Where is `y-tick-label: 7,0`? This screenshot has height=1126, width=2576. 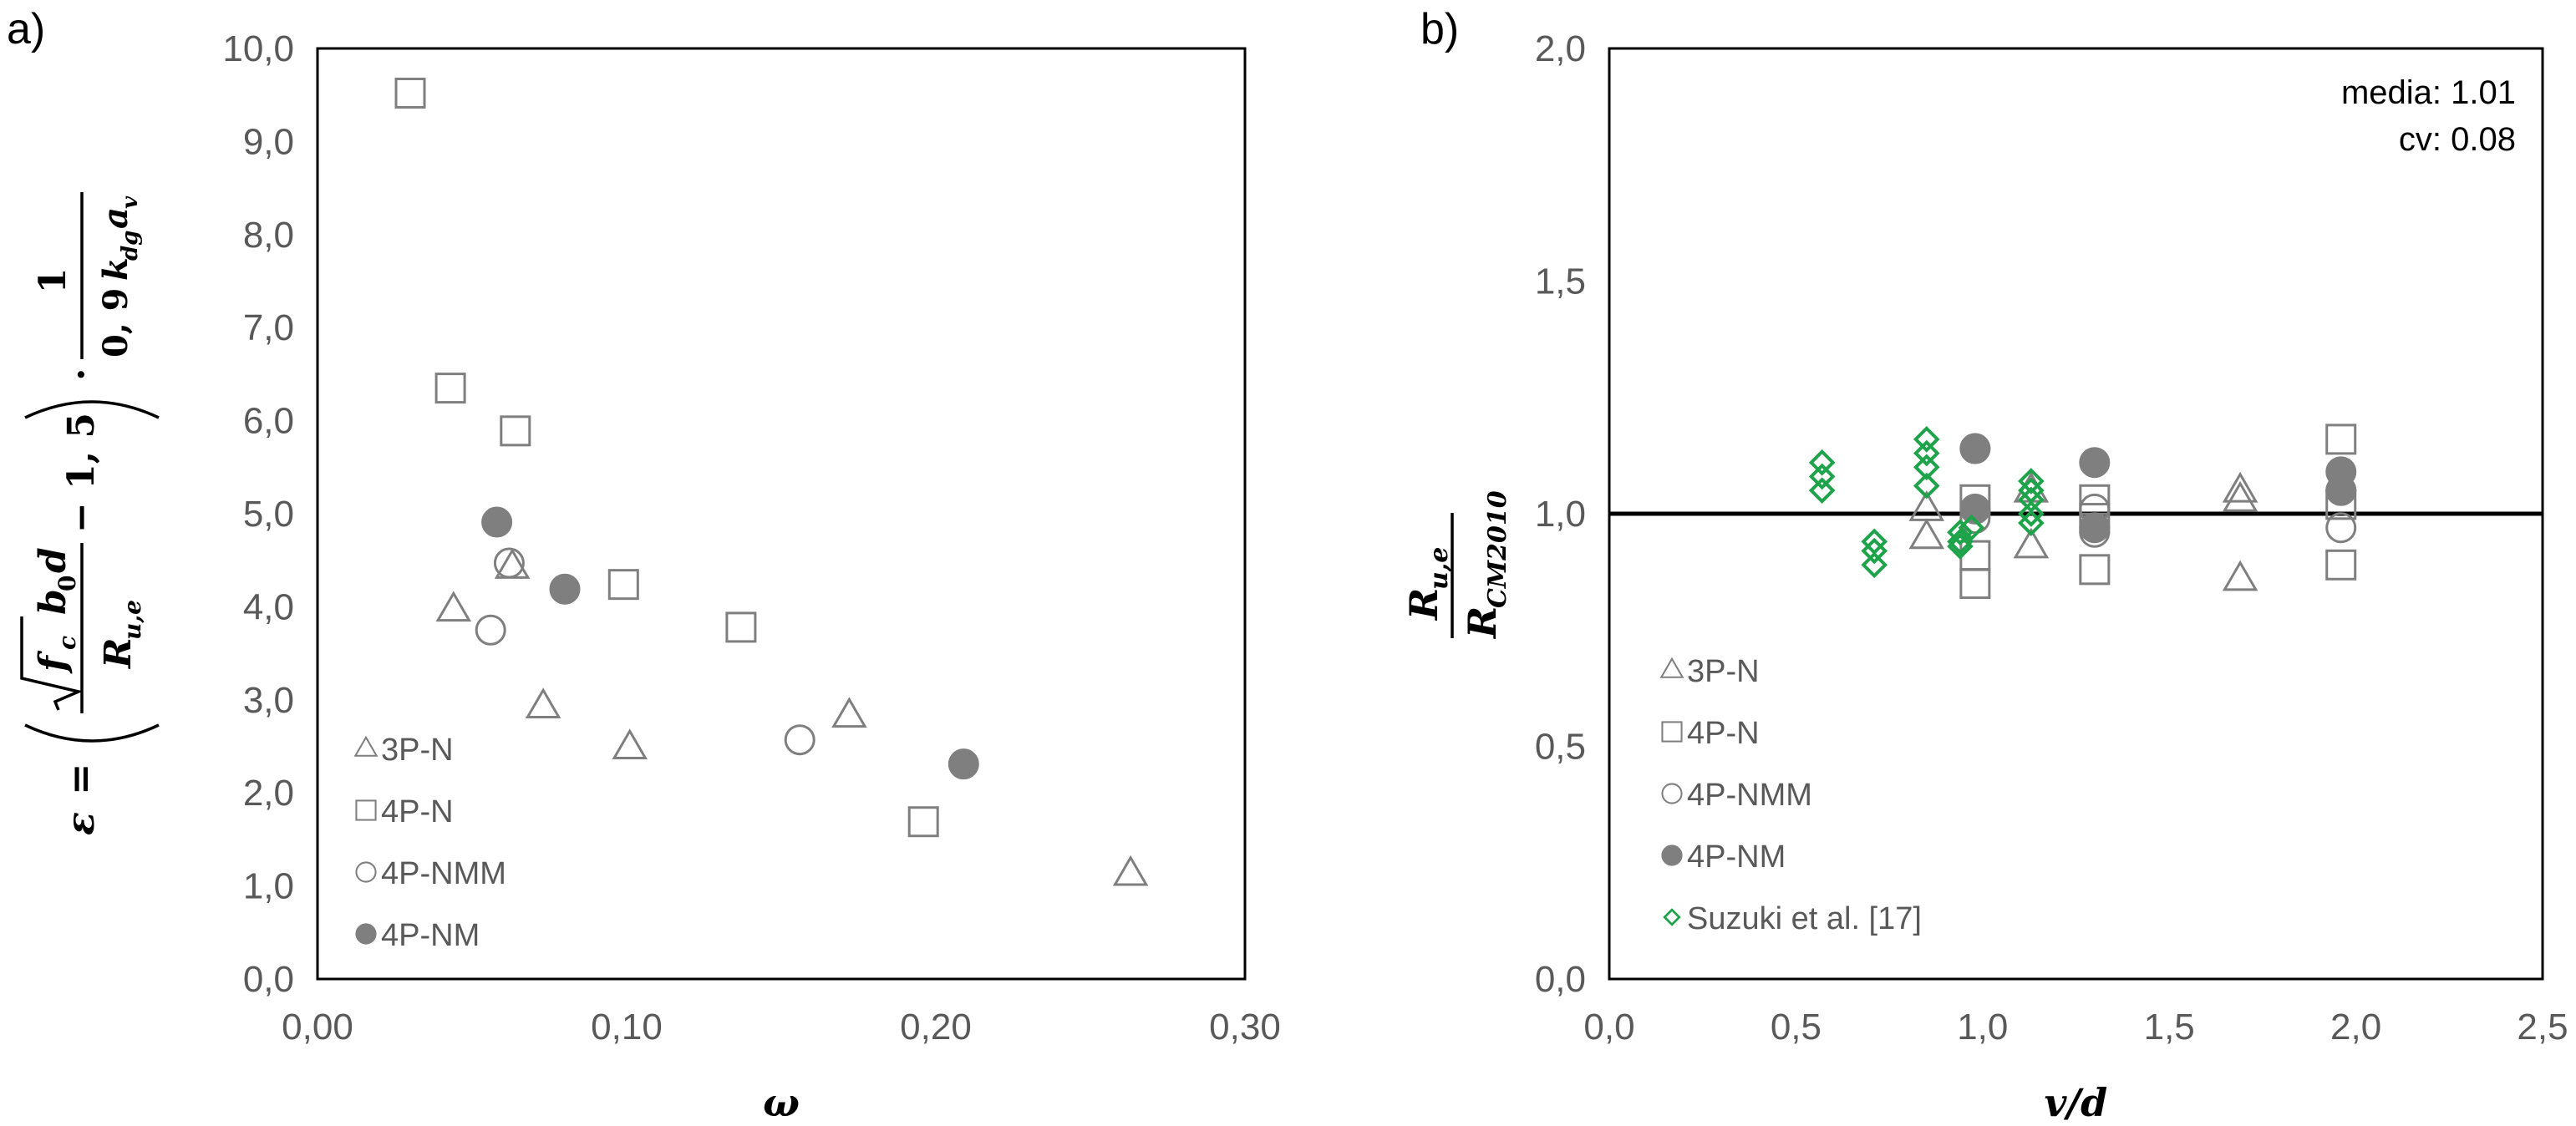
y-tick-label: 7,0 is located at coordinates (268, 328).